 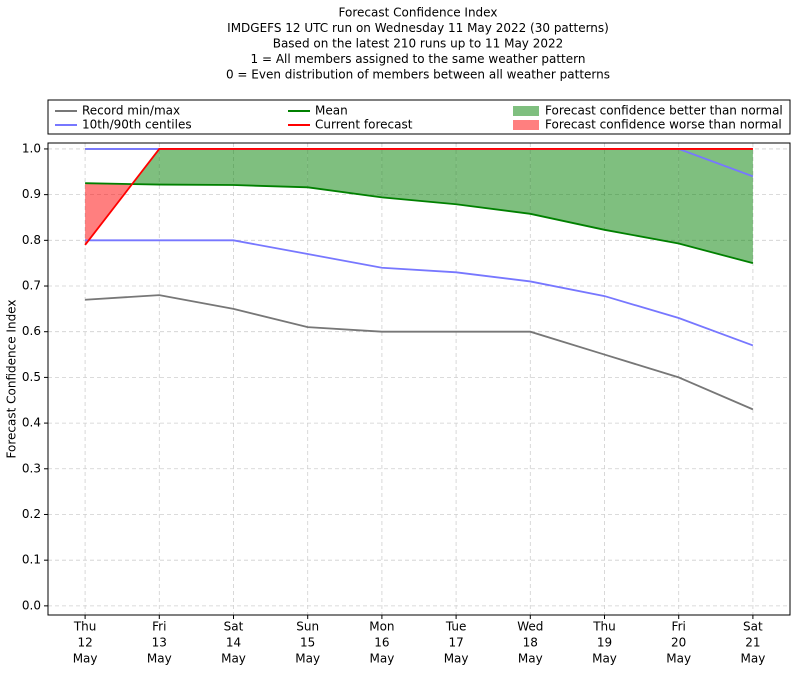 I want to click on y-tick-label: 0.5, so click(x=31, y=377).